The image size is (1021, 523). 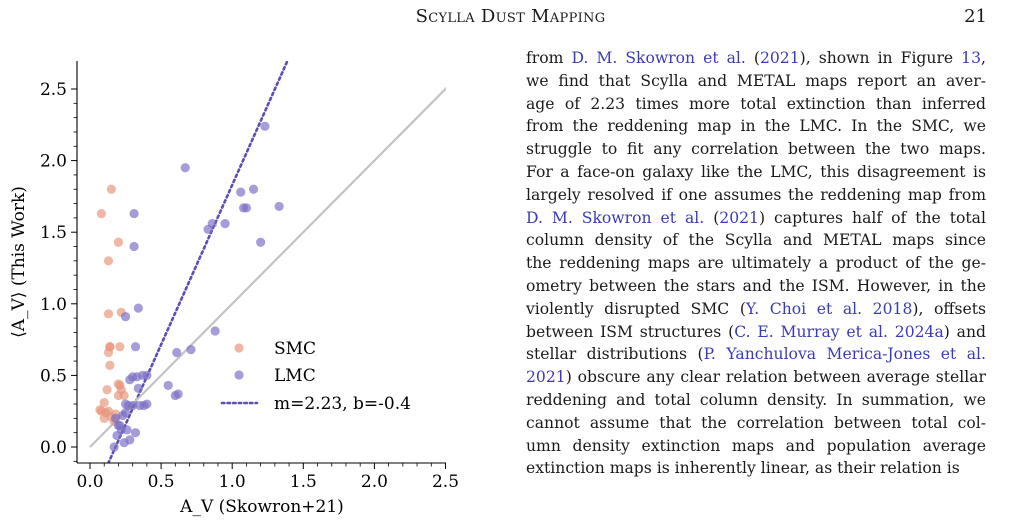 I want to click on x-tick-label: 0.0, so click(x=89, y=482).